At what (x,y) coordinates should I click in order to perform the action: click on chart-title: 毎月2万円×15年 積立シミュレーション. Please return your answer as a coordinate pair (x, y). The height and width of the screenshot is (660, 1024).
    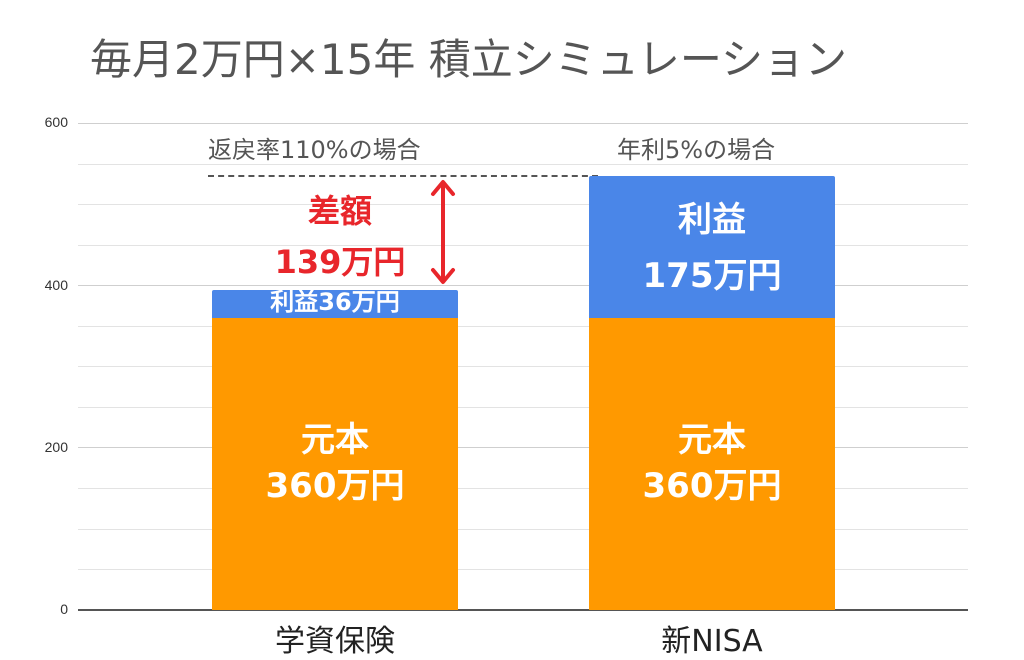
    Looking at the image, I should click on (469, 59).